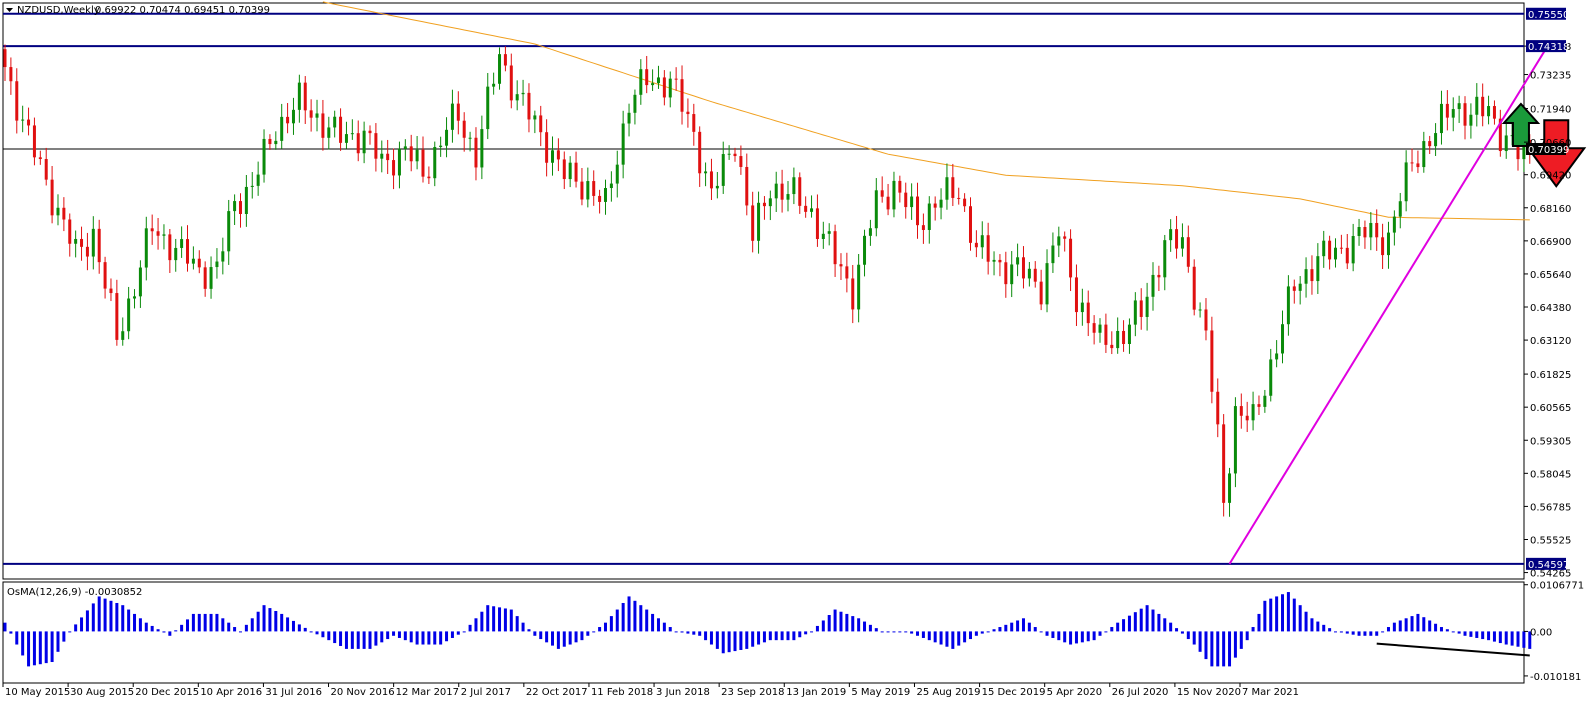  Describe the element at coordinates (752, 692) in the screenshot. I see `time-tick-label: 23 Sep 2018` at that location.